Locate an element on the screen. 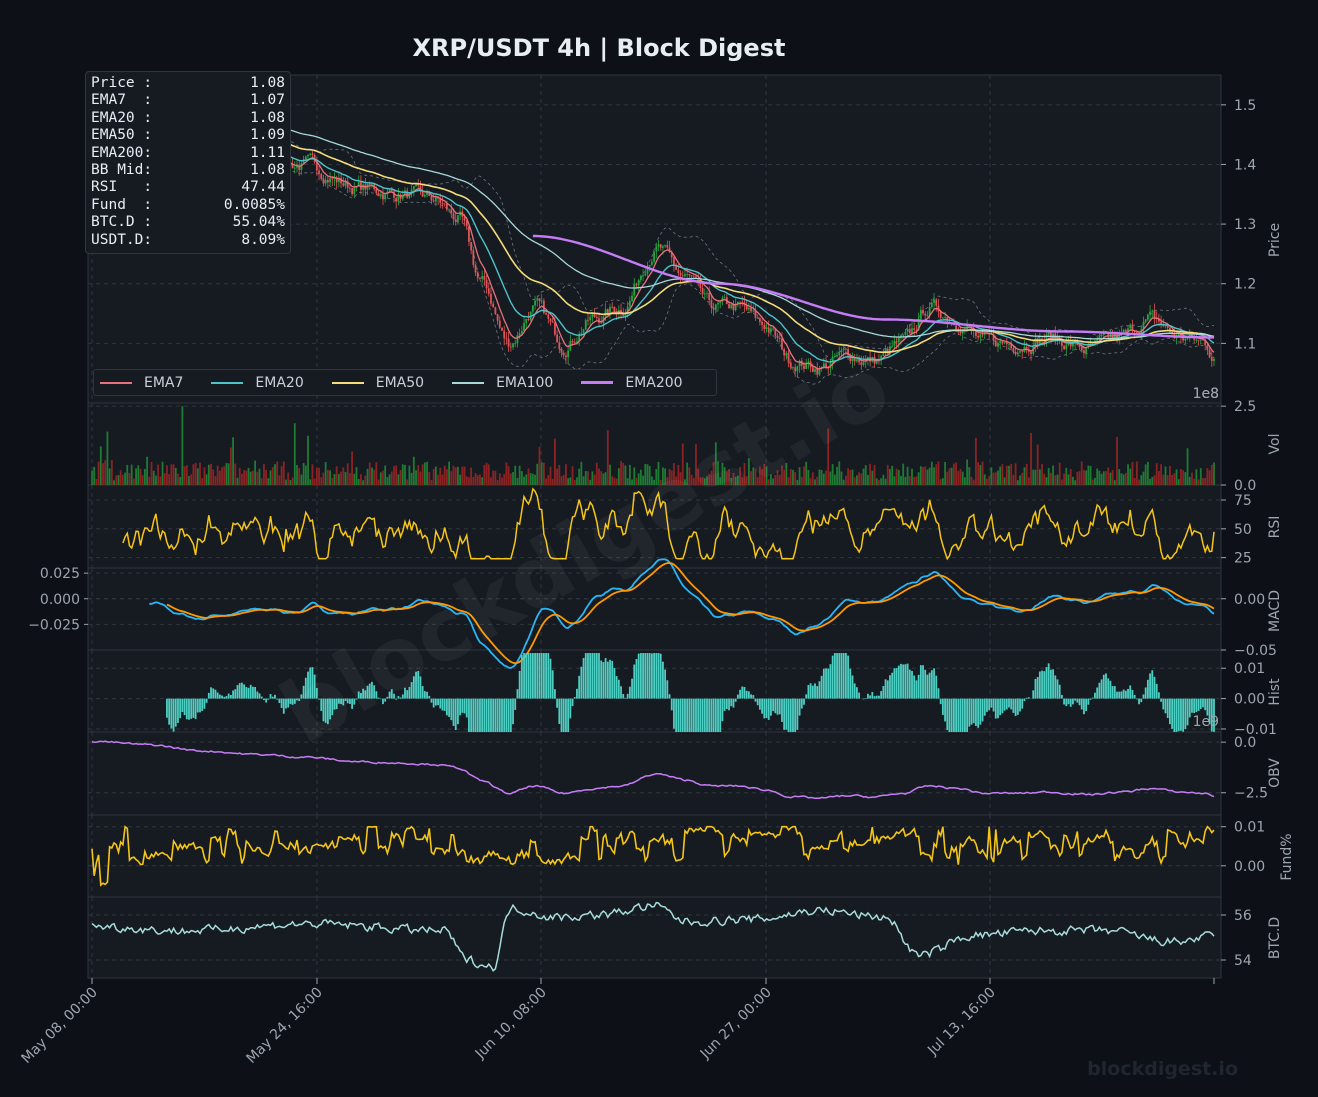 This screenshot has height=1097, width=1318. y-tick-label: 0.00 is located at coordinates (1249, 867).